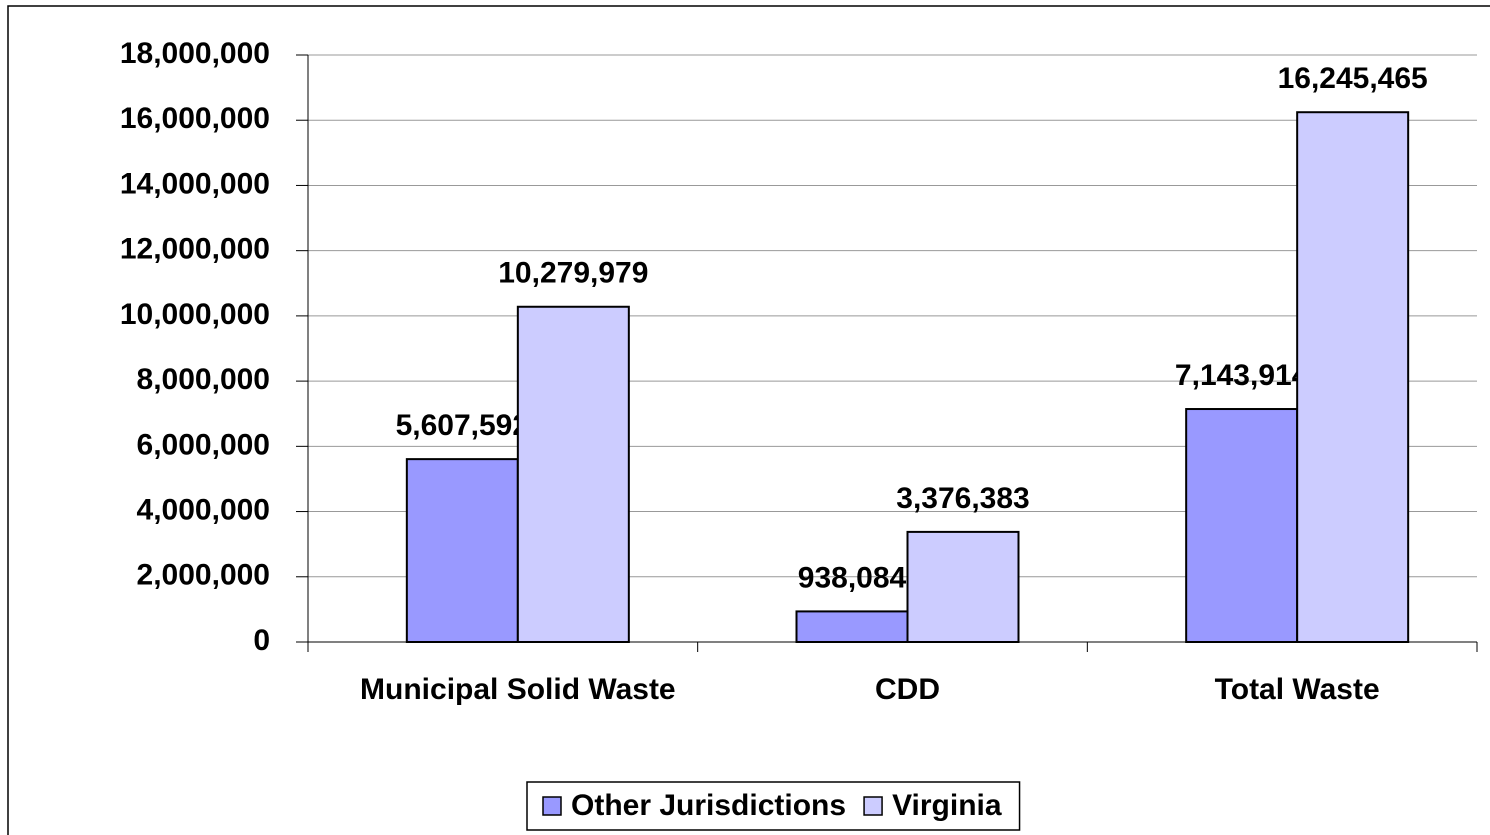 The image size is (1490, 835). I want to click on y-tick-label: 18,000,000, so click(195, 53).